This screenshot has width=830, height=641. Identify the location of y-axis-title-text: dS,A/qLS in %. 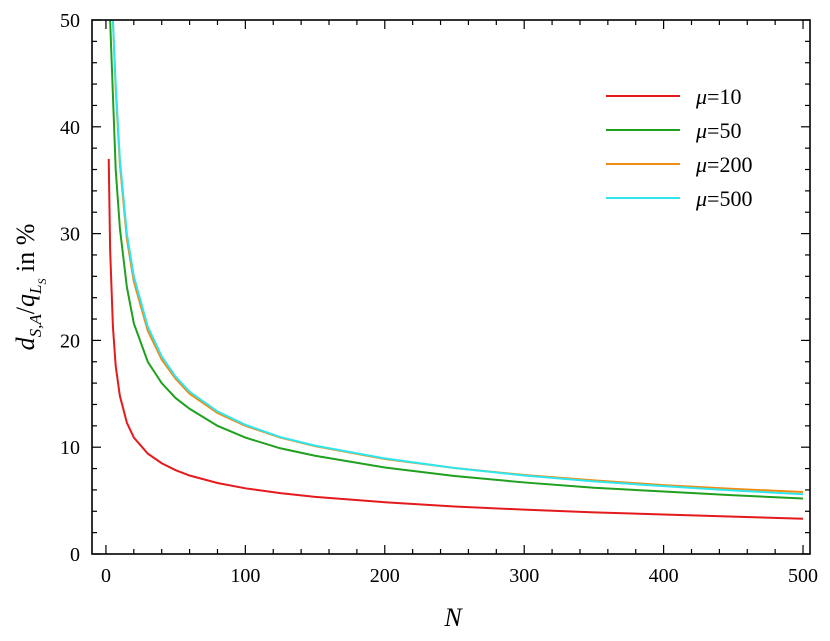
(30, 287).